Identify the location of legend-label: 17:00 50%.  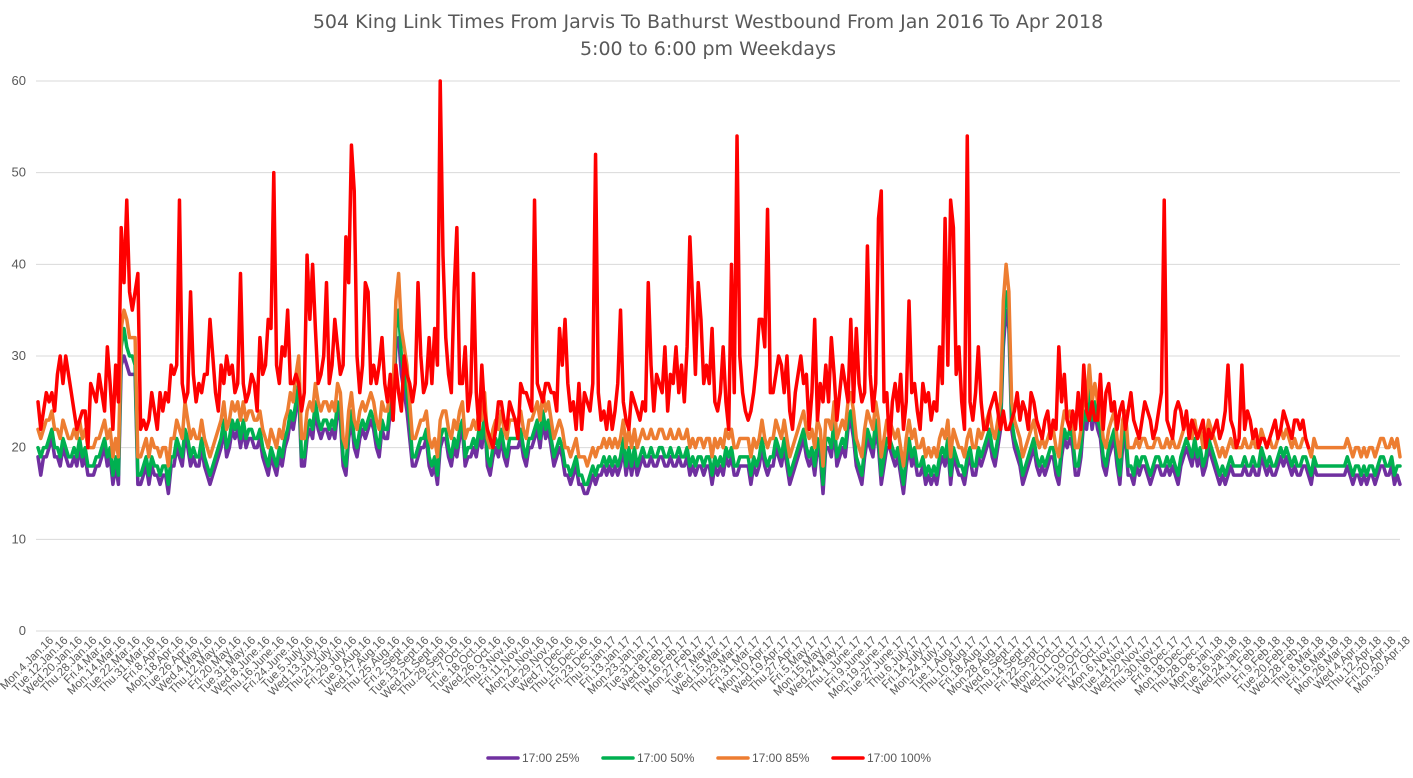
(666, 758).